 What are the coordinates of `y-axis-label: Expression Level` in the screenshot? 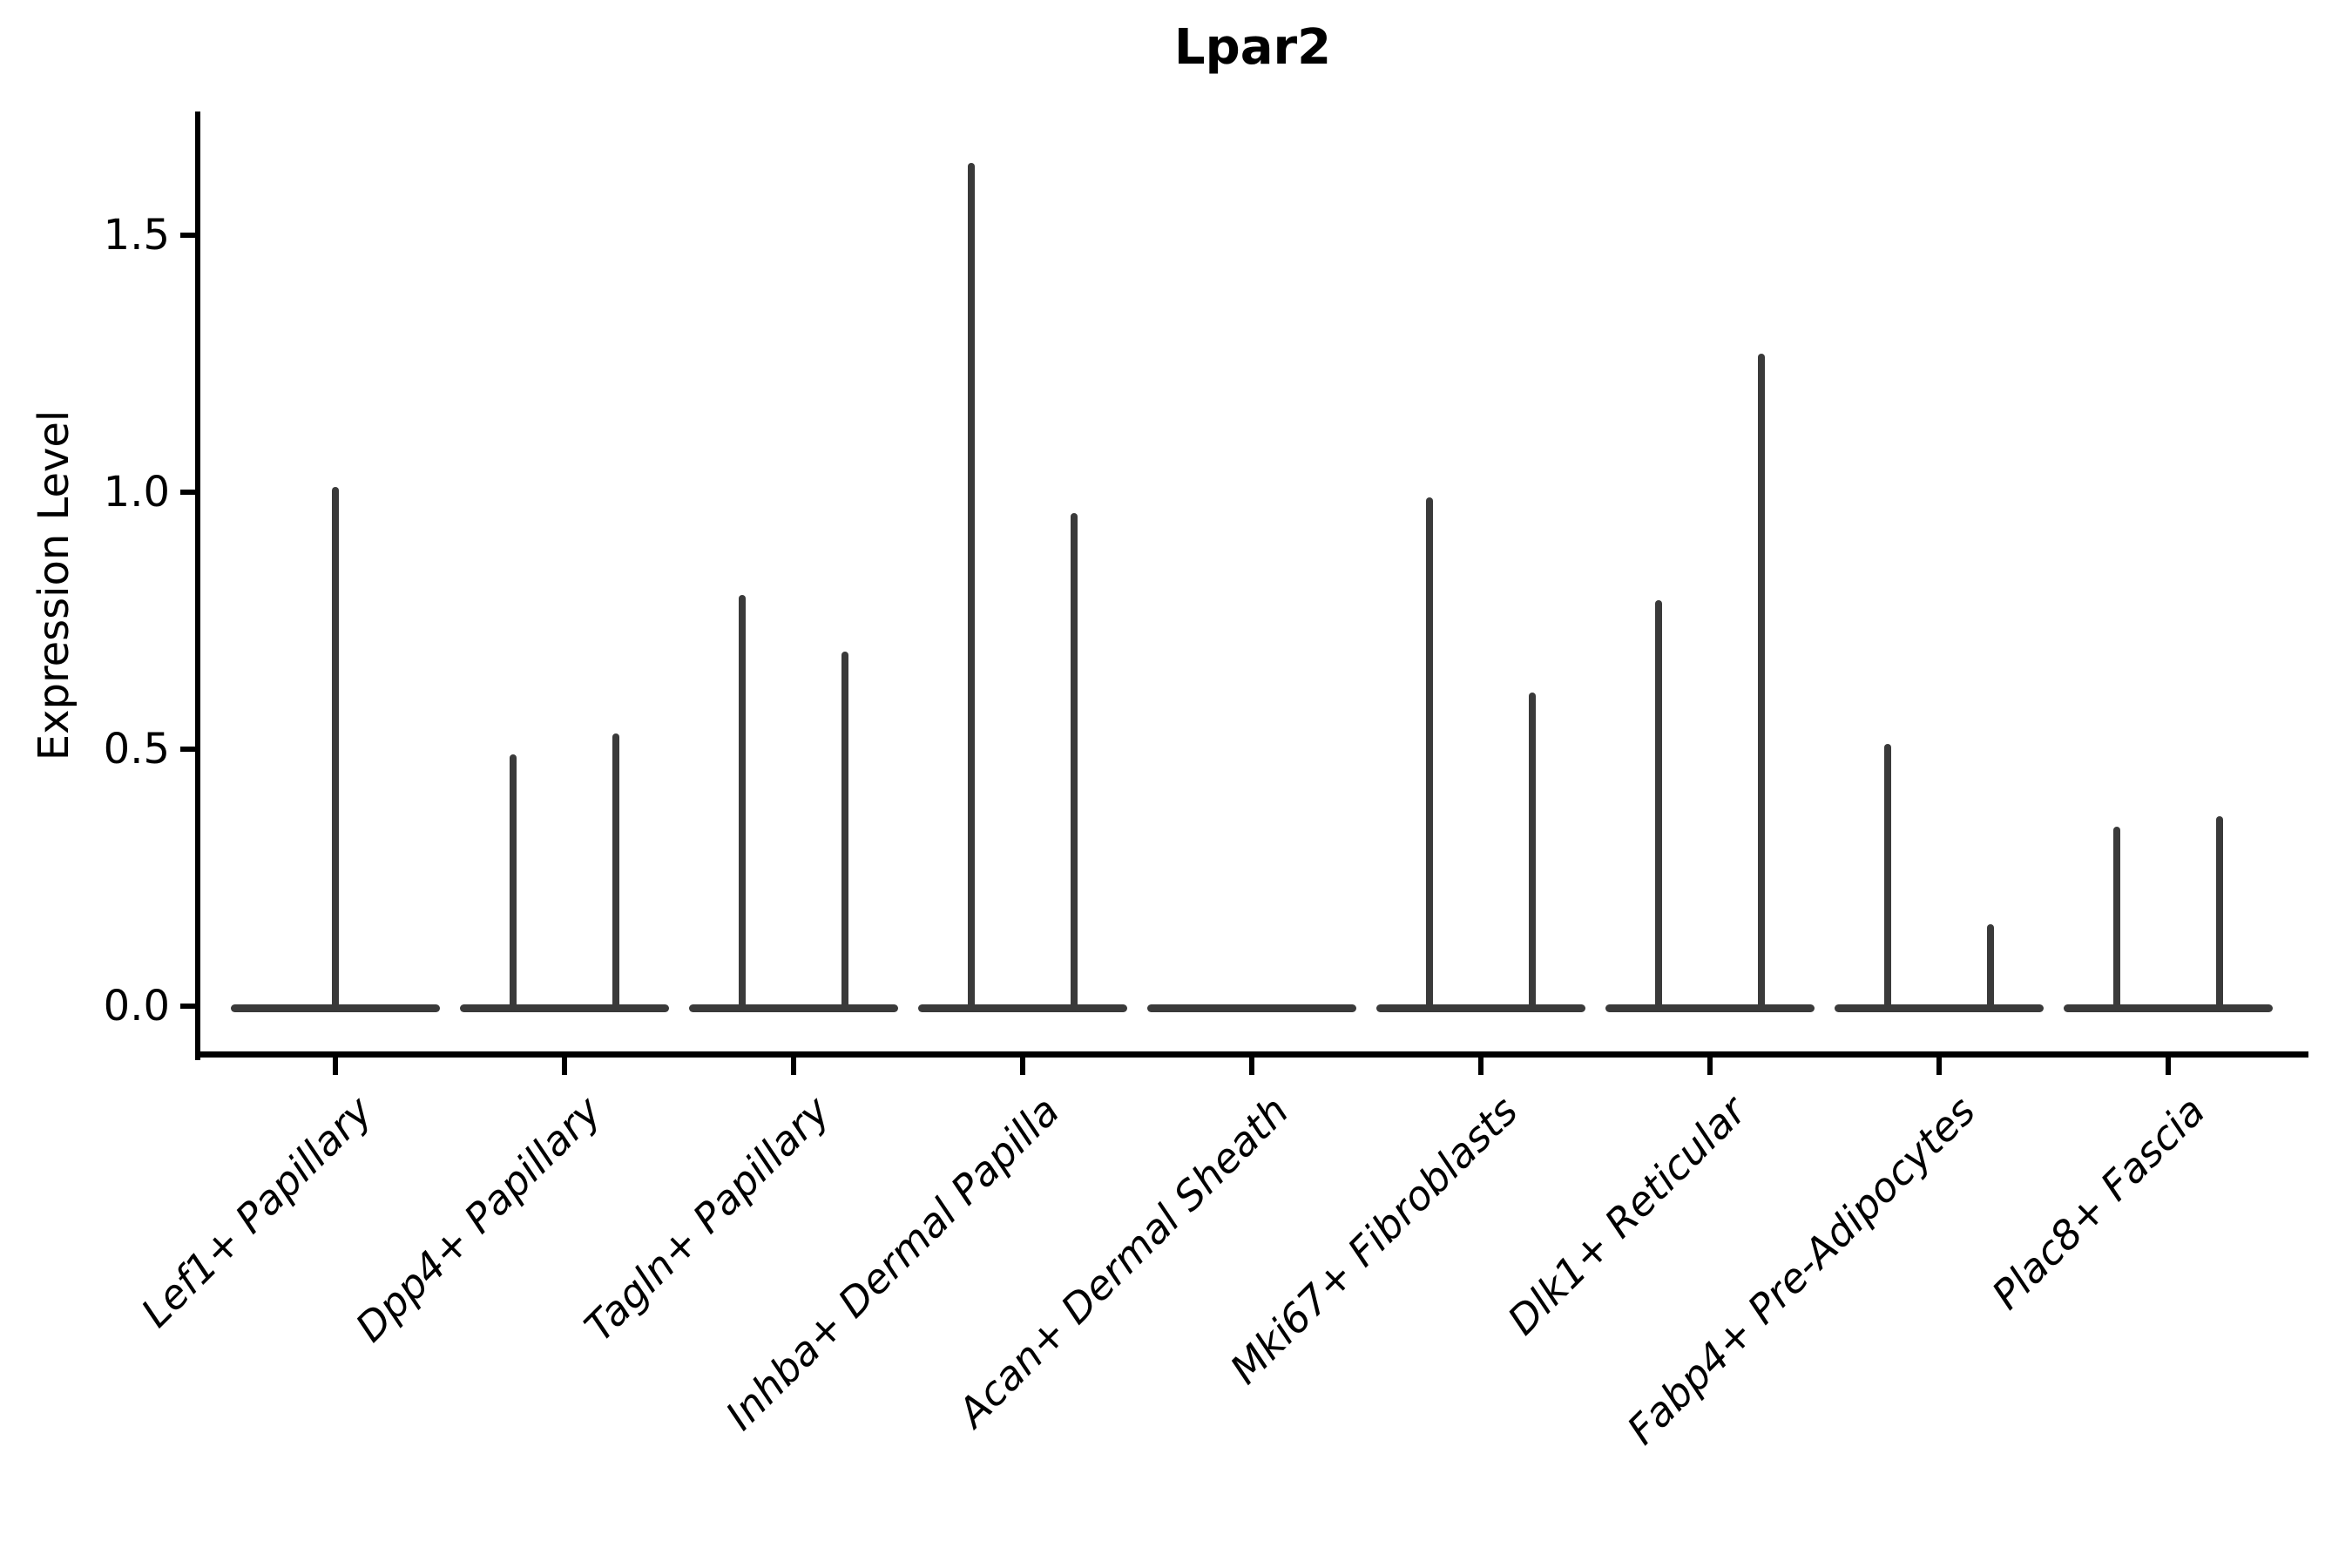 It's located at (54, 585).